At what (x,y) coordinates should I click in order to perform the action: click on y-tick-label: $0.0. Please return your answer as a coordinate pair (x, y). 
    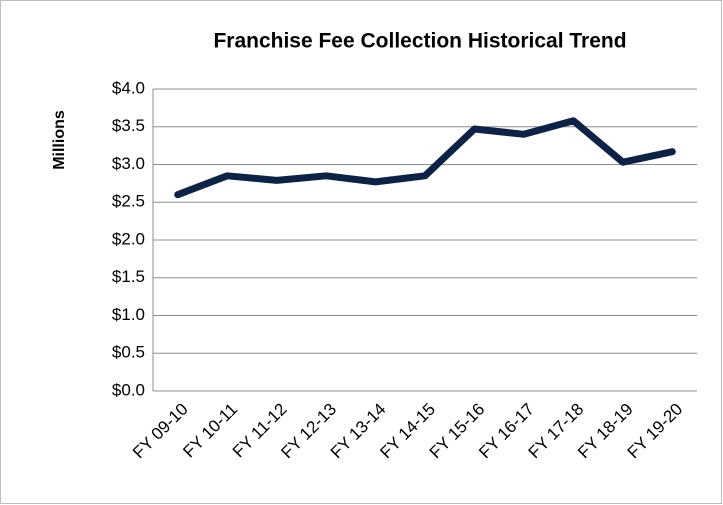
    Looking at the image, I should click on (128, 389).